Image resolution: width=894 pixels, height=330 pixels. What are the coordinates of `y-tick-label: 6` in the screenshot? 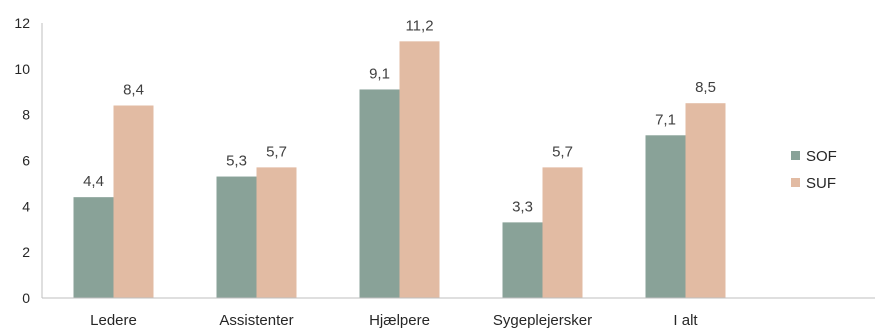 It's located at (26, 161).